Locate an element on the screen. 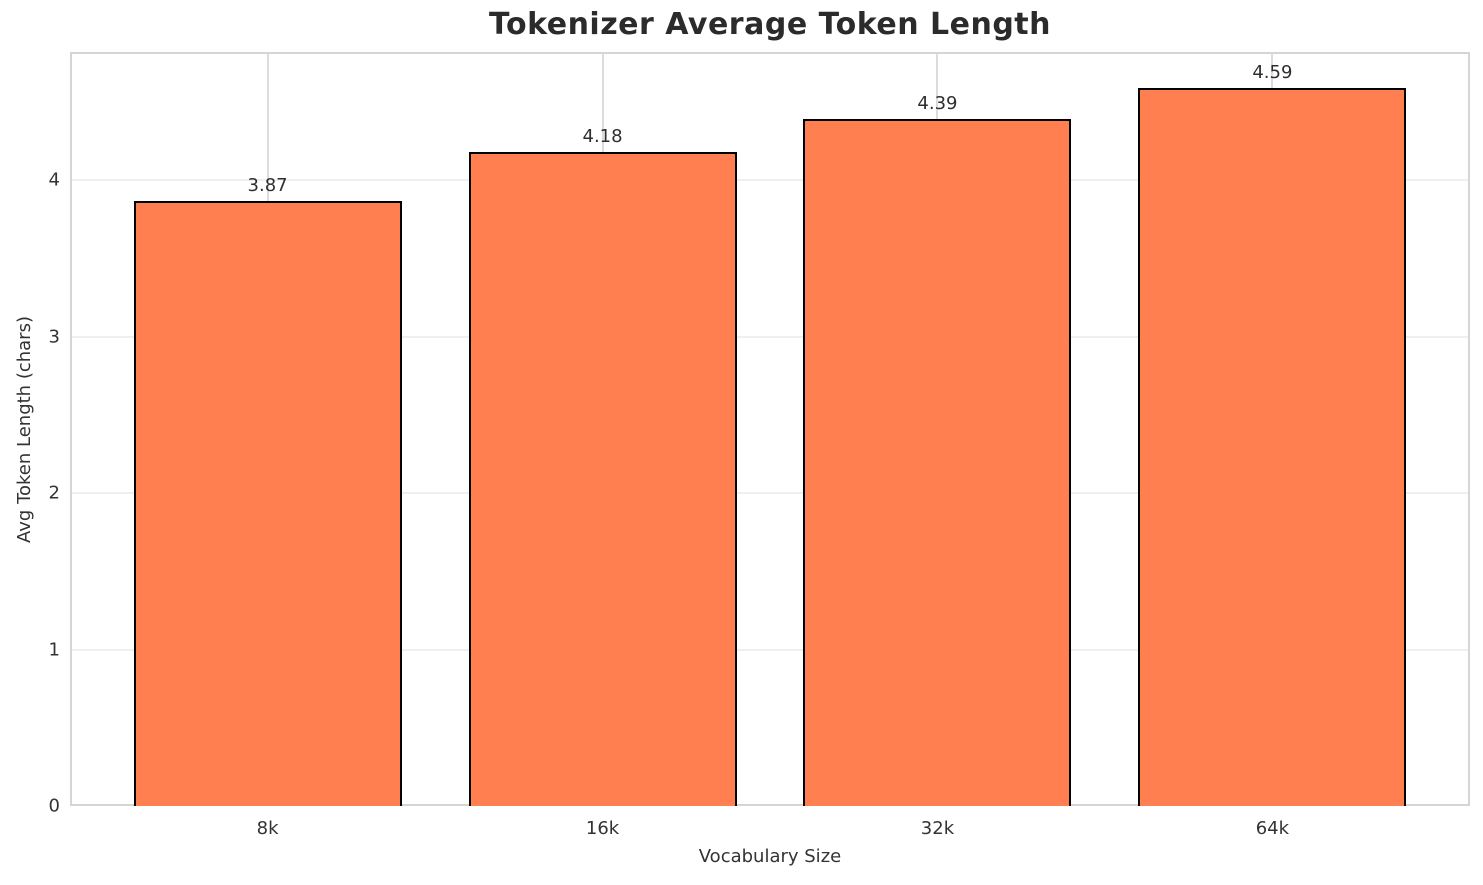 The height and width of the screenshot is (885, 1483). bar-8k is located at coordinates (267, 503).